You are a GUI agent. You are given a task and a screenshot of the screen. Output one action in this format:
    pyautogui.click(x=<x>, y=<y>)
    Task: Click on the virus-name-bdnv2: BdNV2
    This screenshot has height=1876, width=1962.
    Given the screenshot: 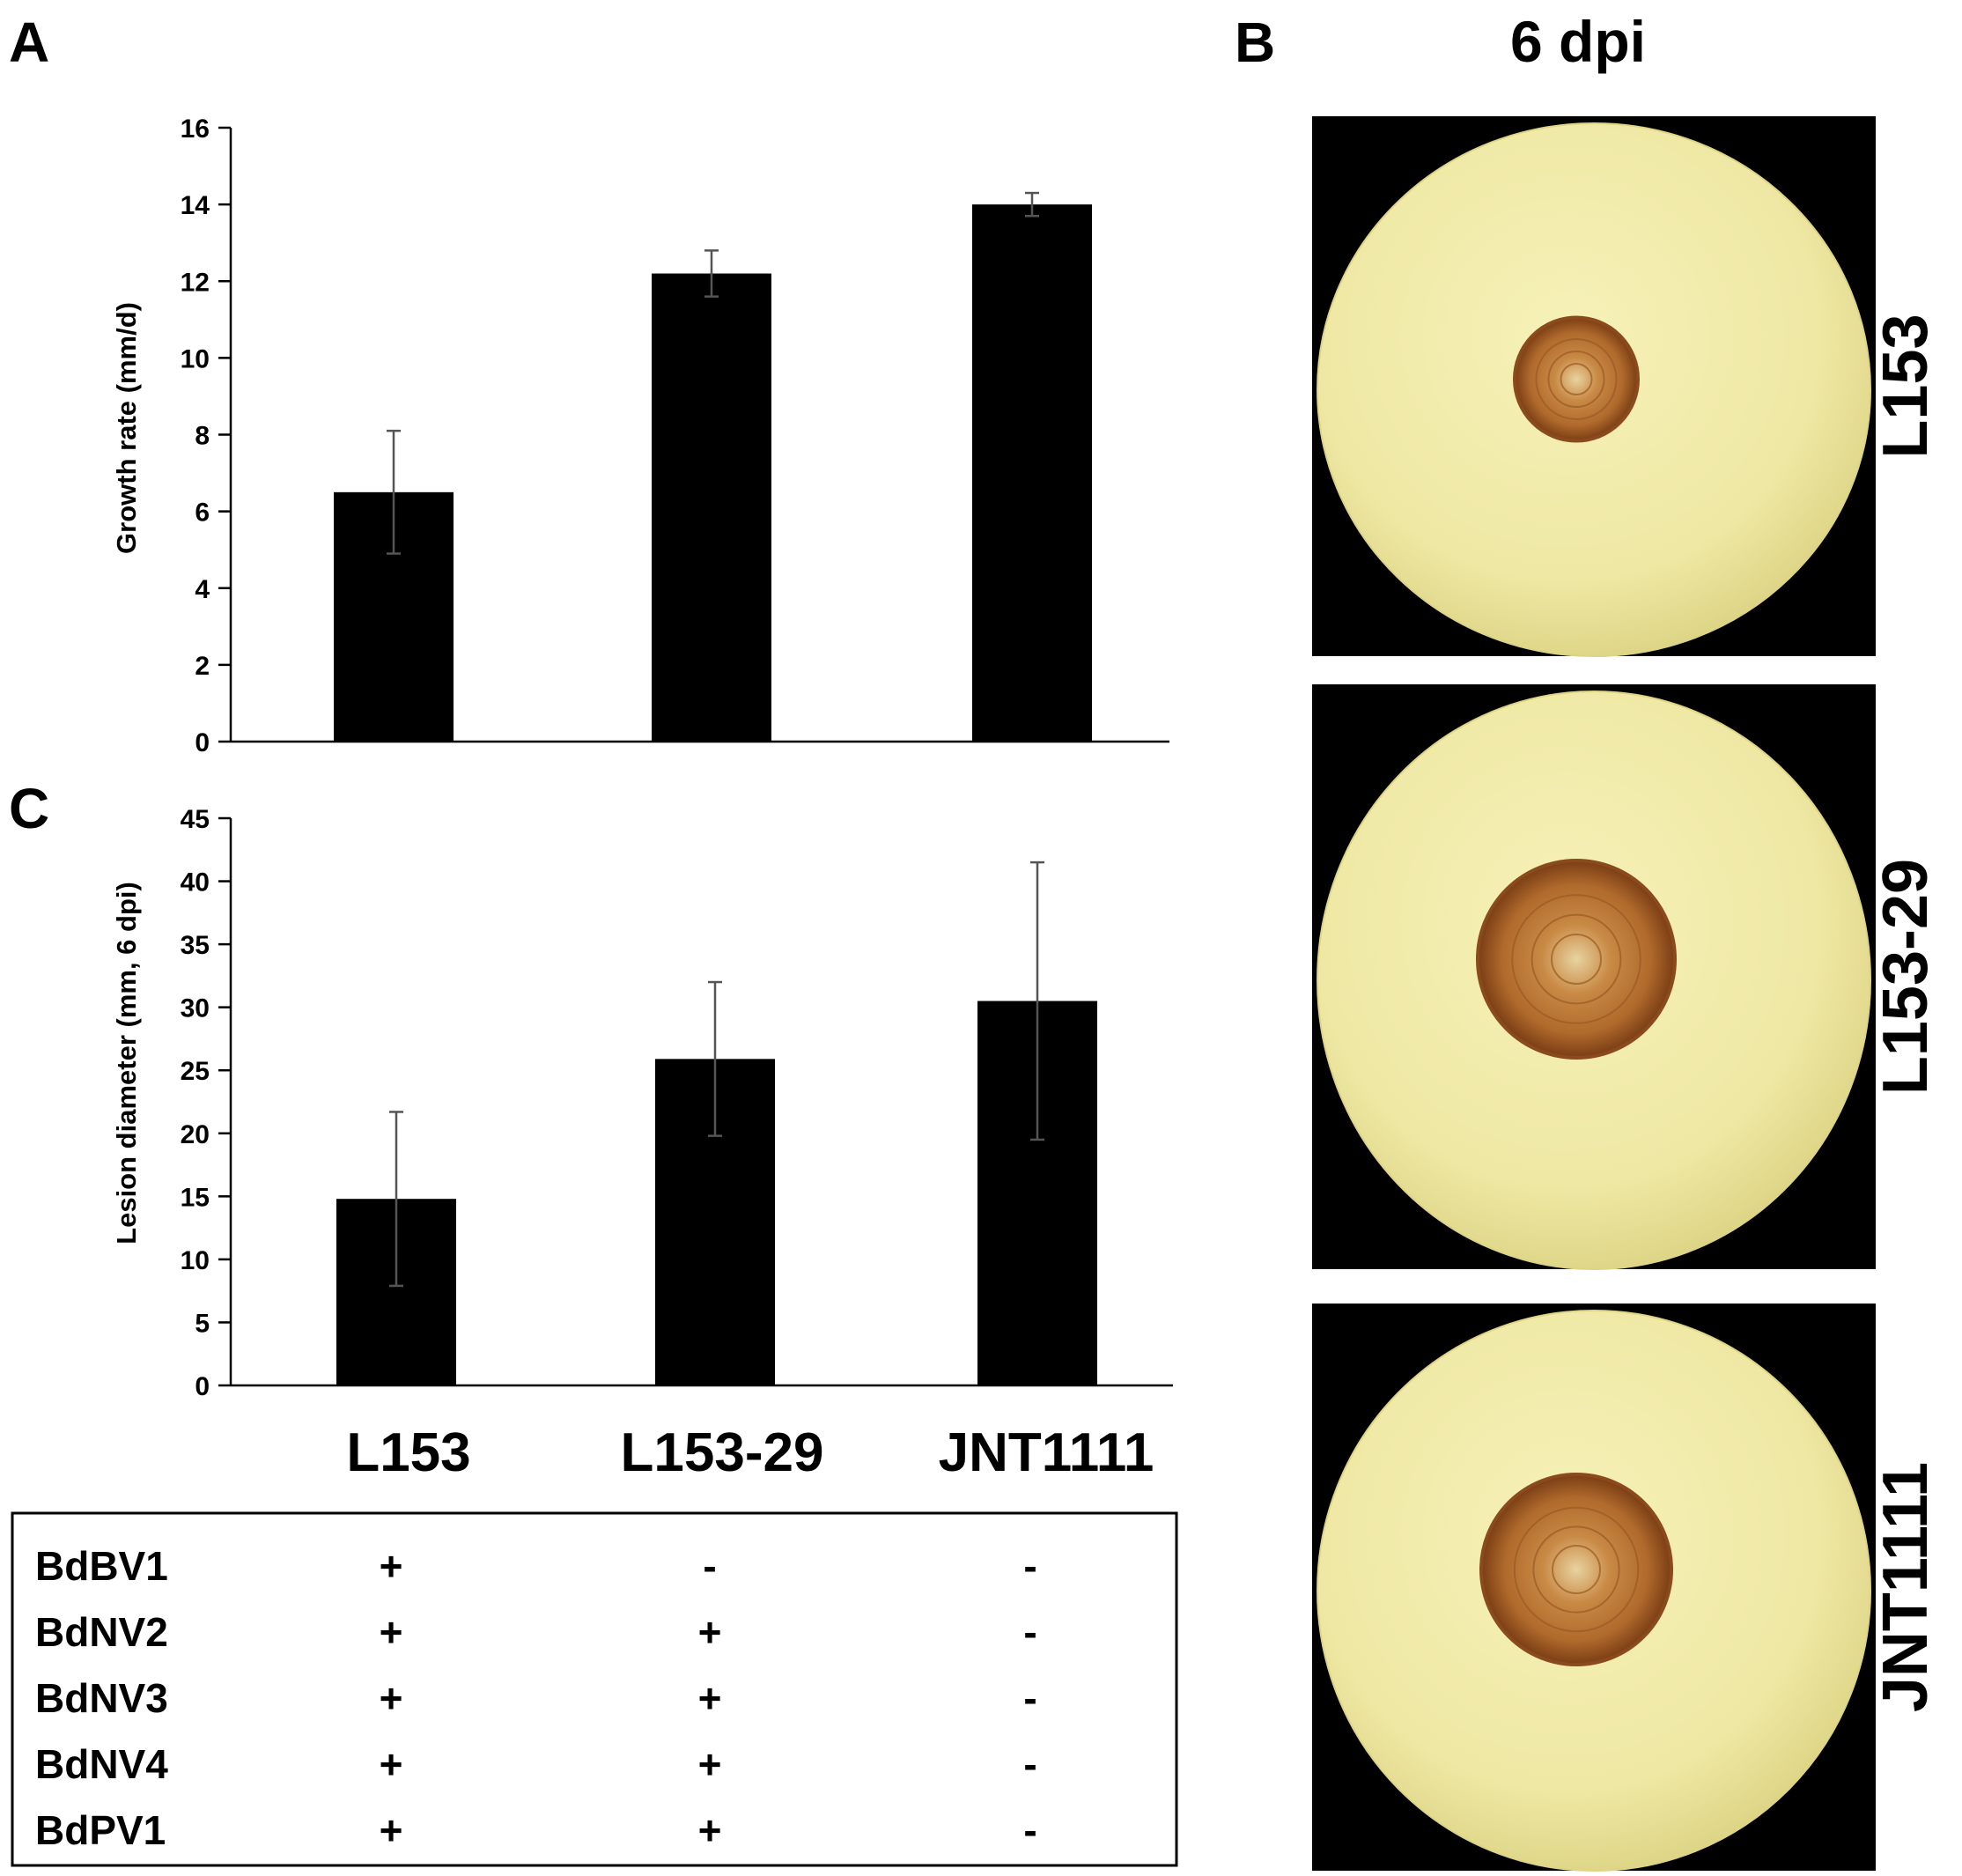 What is the action you would take?
    pyautogui.click(x=101, y=1632)
    